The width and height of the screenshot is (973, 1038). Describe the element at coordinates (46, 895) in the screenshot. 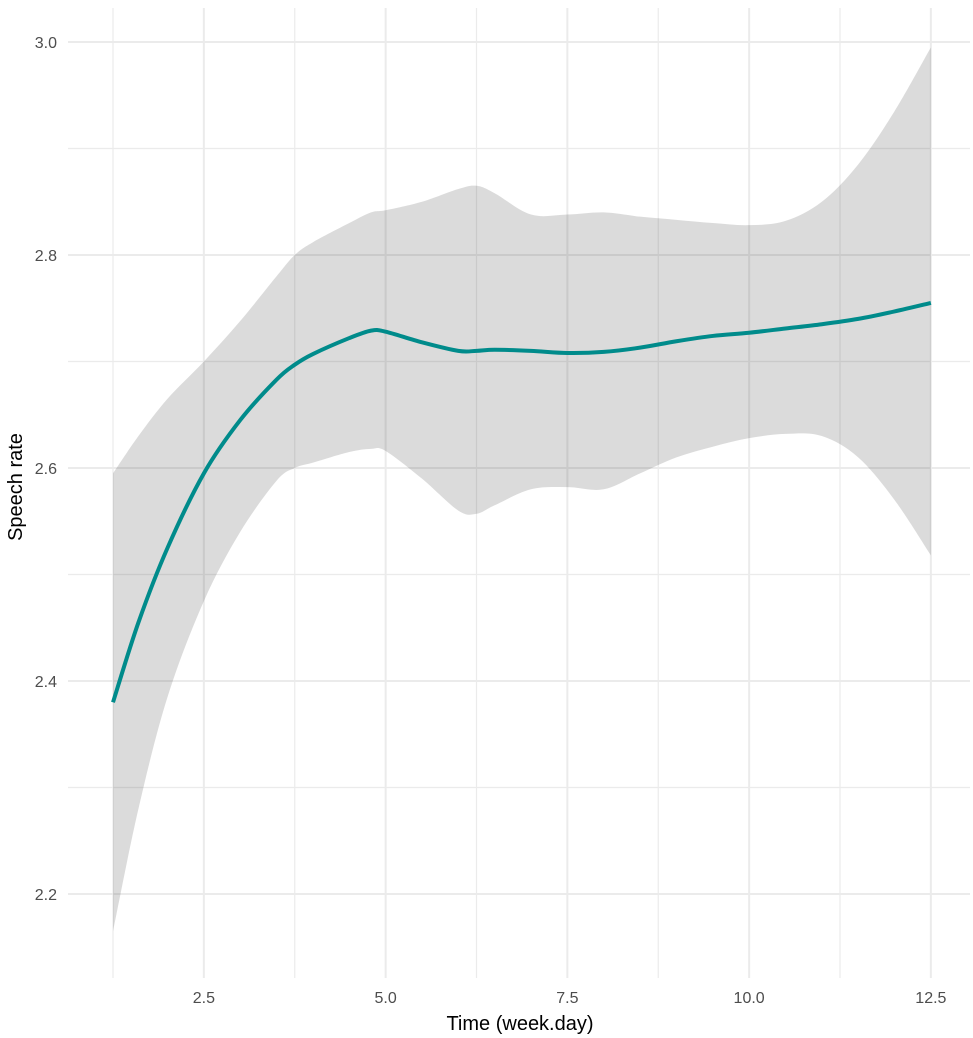

I see `y-tick-label: 2.2` at that location.